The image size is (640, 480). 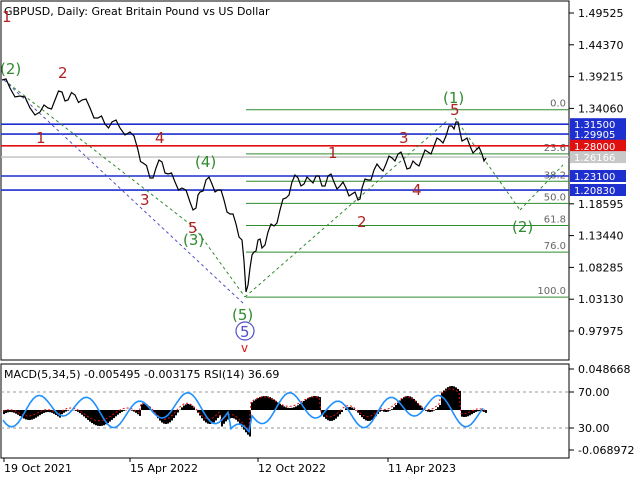 I want to click on price-tick-label: 1.08285, so click(x=601, y=267).